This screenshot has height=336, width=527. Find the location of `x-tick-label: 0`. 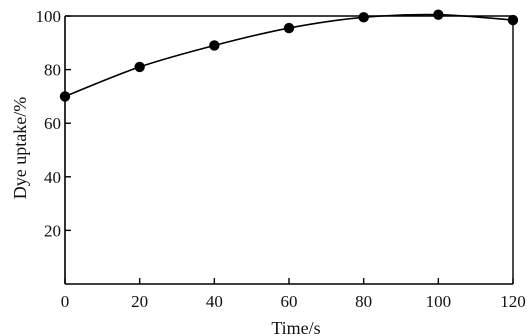

x-tick-label: 0 is located at coordinates (65, 301).